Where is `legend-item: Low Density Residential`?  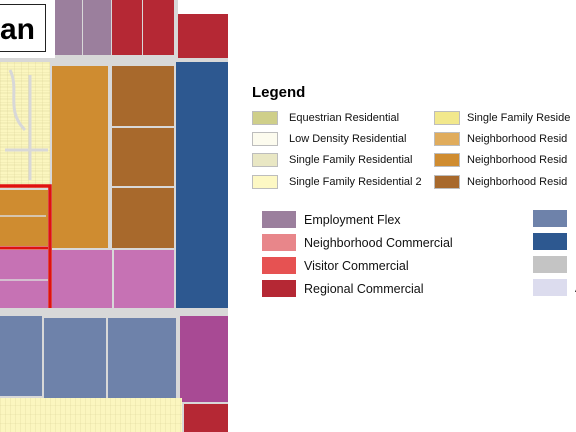
legend-item: Low Density Residential is located at coordinates (329, 138).